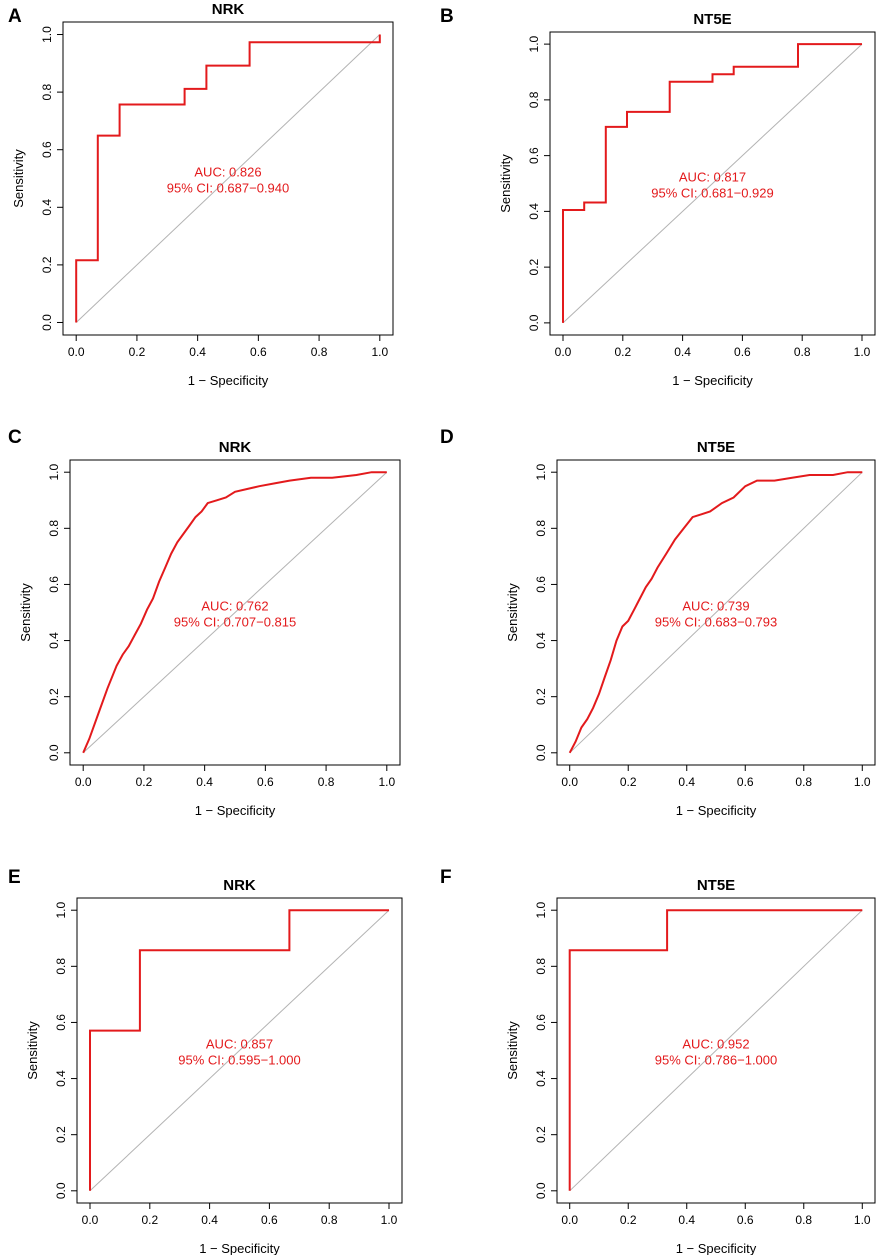  I want to click on auc-label: AUC: 0.826, so click(227, 172).